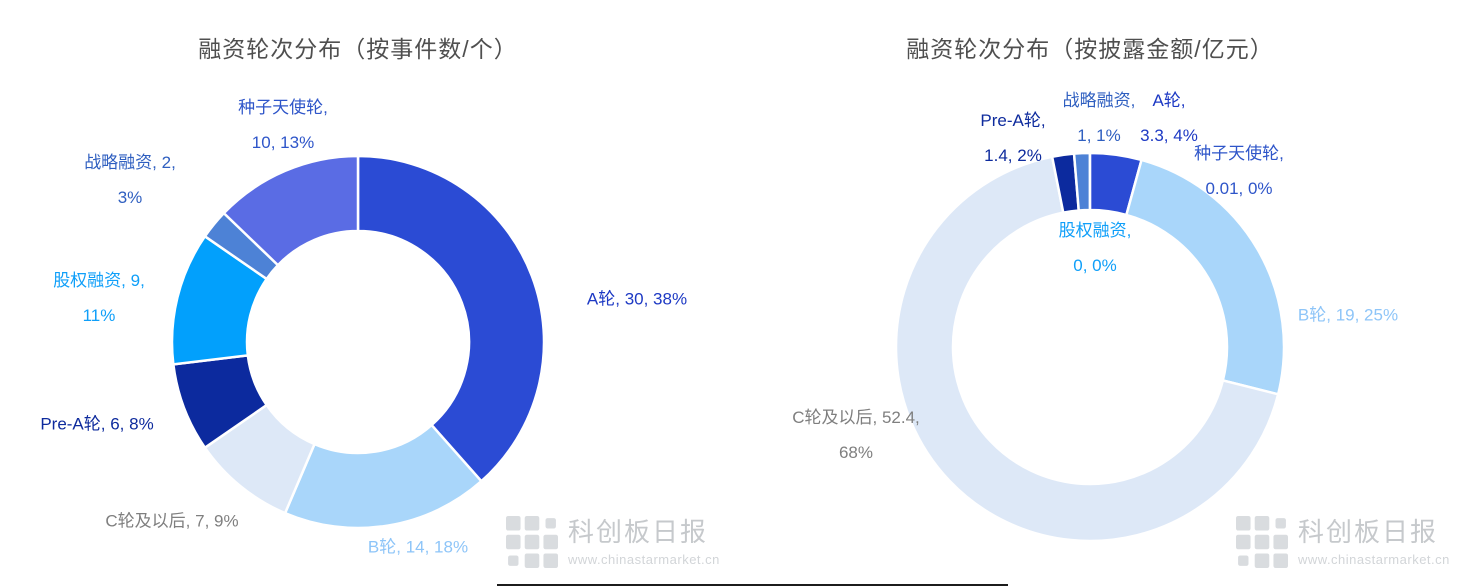 This screenshot has width=1470, height=588. Describe the element at coordinates (172, 521) in the screenshot. I see `slice-label-c-and-later: C轮及以后, 7, 9%` at that location.